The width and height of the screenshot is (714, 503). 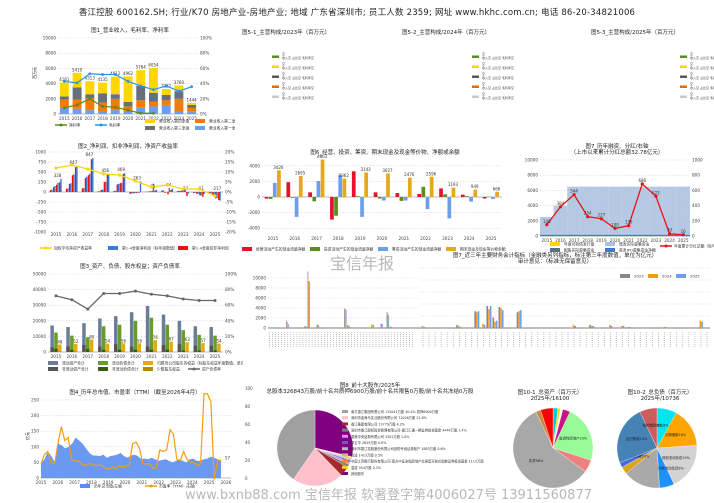 What do you see at coordinates (417, 249) in the screenshot?
I see `legend-label: 筹资活动产生的现金流量净额` at bounding box center [417, 249].